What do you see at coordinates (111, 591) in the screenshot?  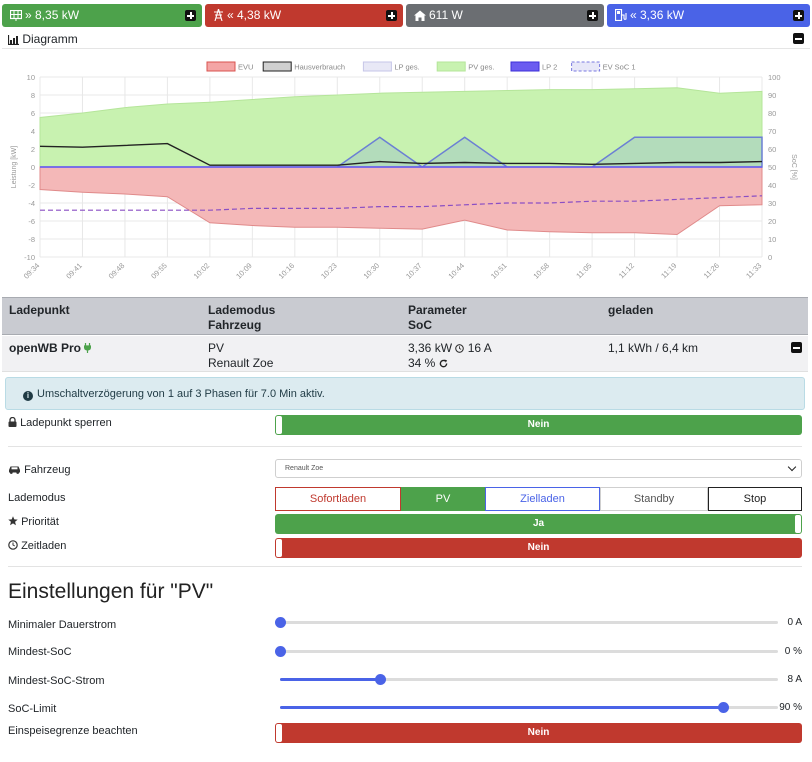 I see `pv-settings-title: Einstellungen für "PV"` at bounding box center [111, 591].